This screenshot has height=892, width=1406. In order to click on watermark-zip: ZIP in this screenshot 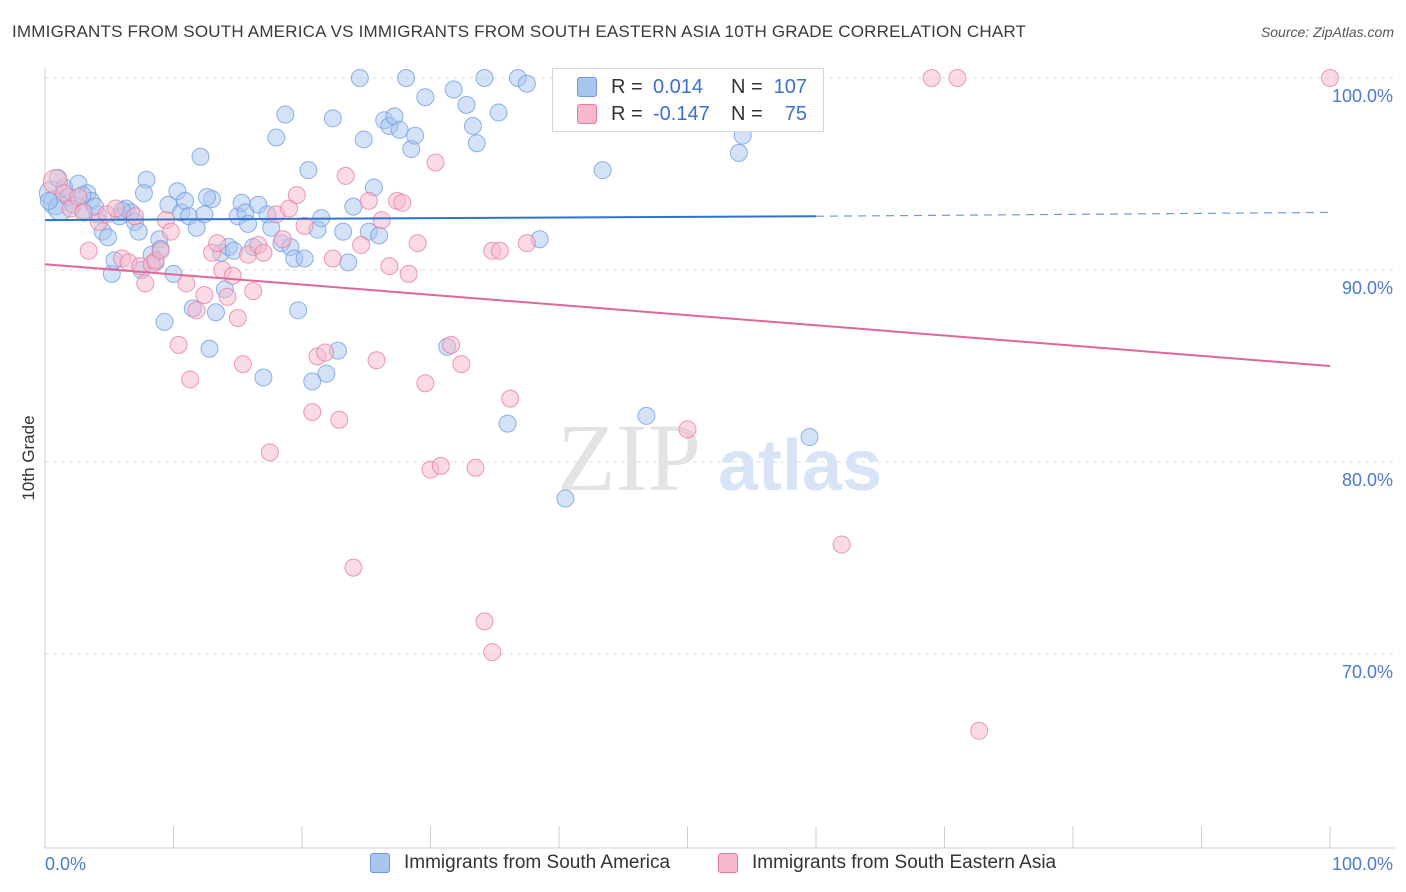, I will do `click(629, 457)`.